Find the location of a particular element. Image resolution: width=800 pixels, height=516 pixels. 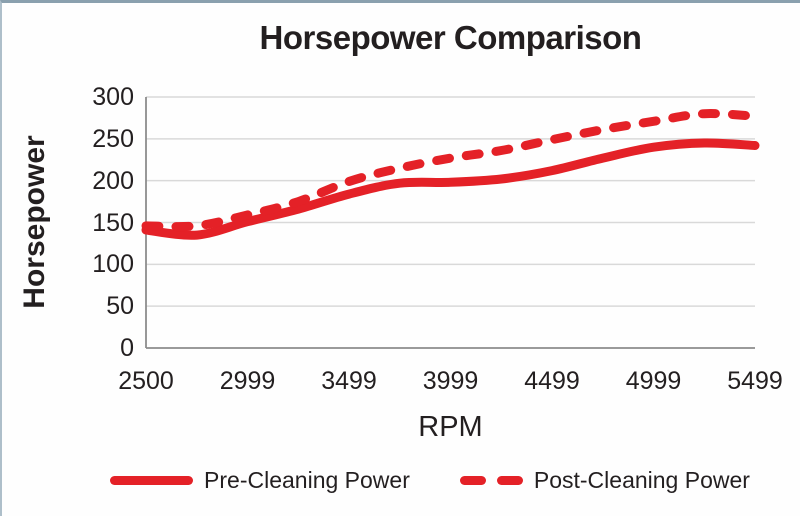

x-tick-label: 2999 is located at coordinates (247, 381).